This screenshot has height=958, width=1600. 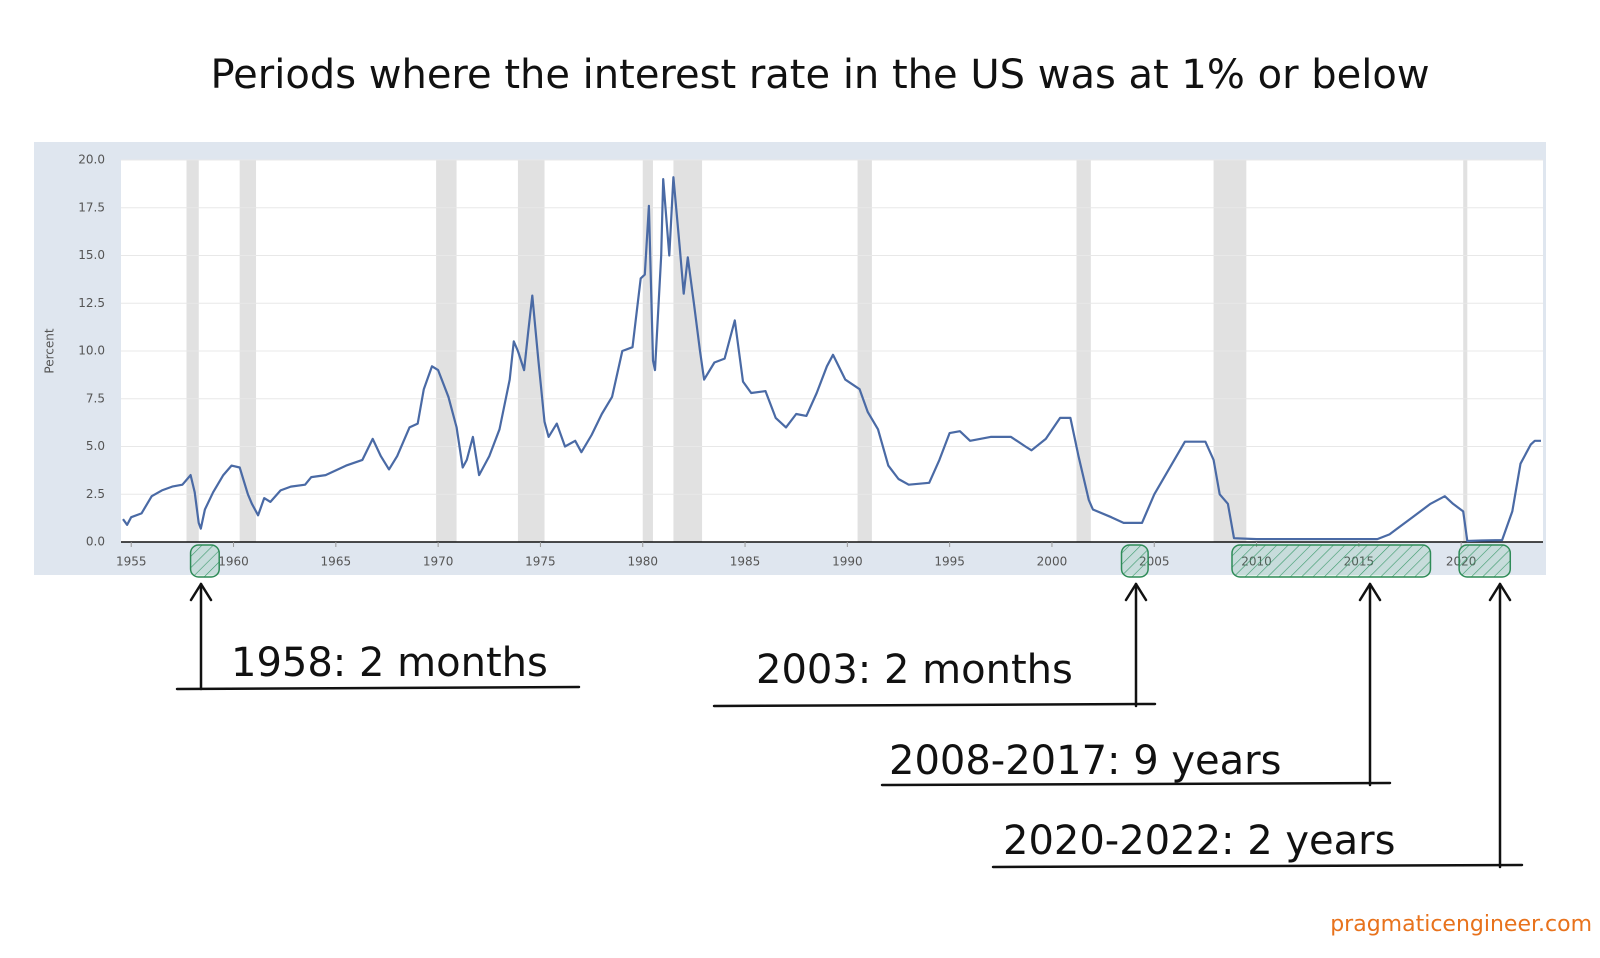 I want to click on annotation-text: 2008-2017: 9 years, so click(x=1085, y=761).